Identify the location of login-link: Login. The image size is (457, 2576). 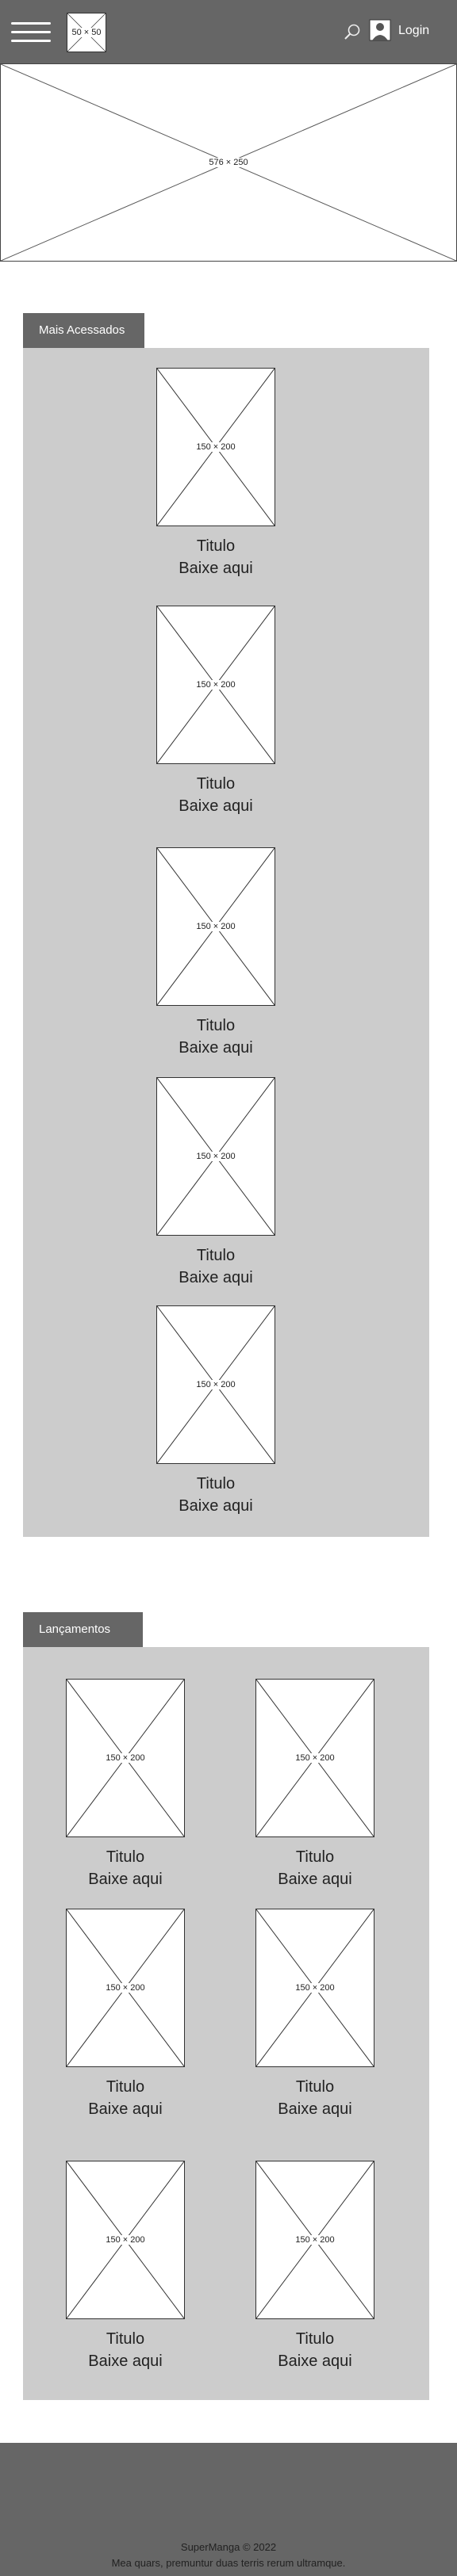
(414, 31).